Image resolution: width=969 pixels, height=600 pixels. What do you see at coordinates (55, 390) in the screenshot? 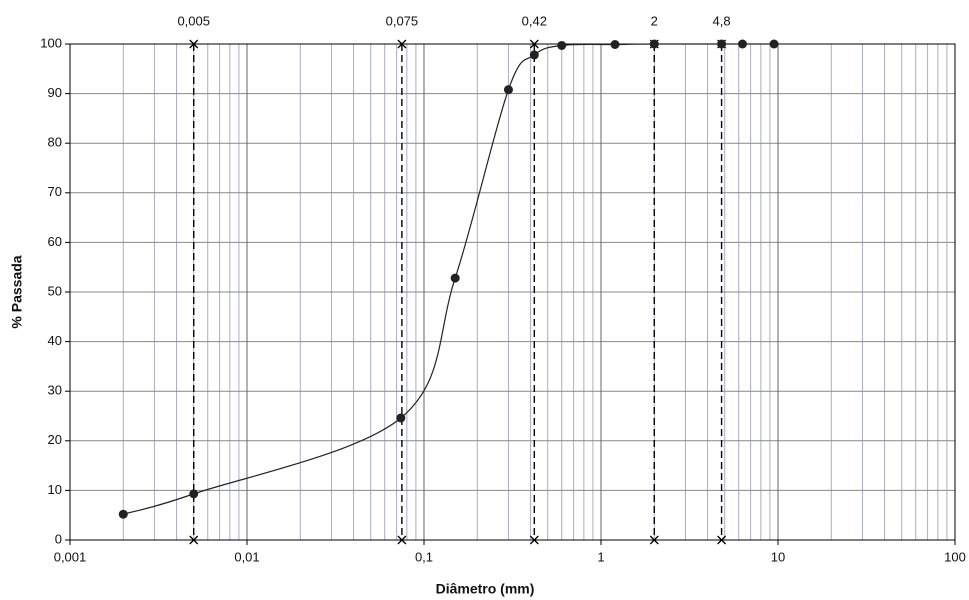
I see `y-tick-label: 30` at bounding box center [55, 390].